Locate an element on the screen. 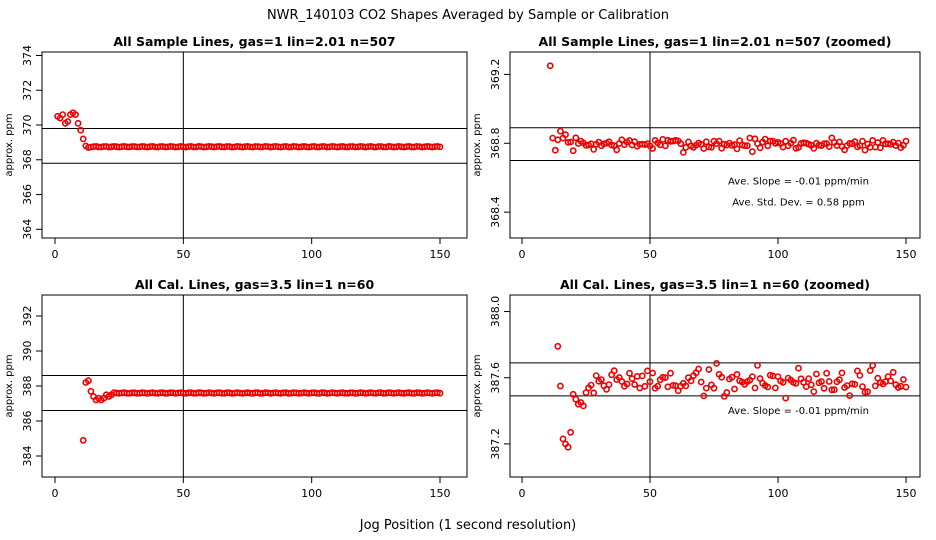 This screenshot has height=540, width=936. y-tick-label: 368 is located at coordinates (27, 159).